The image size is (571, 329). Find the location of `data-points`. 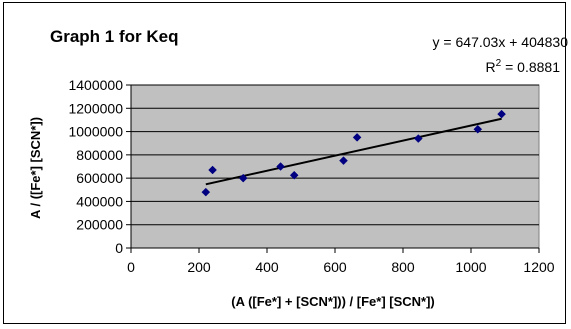

data-points is located at coordinates (353, 153).